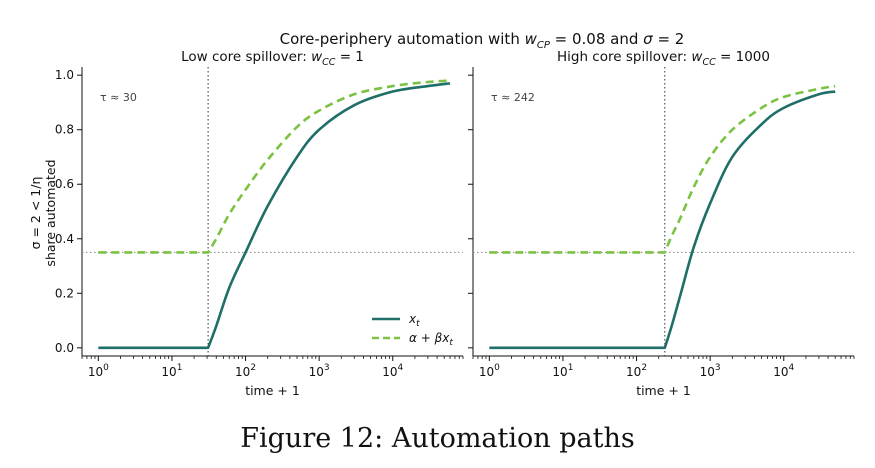  Describe the element at coordinates (64, 184) in the screenshot. I see `y-tick-label: 0.6` at that location.